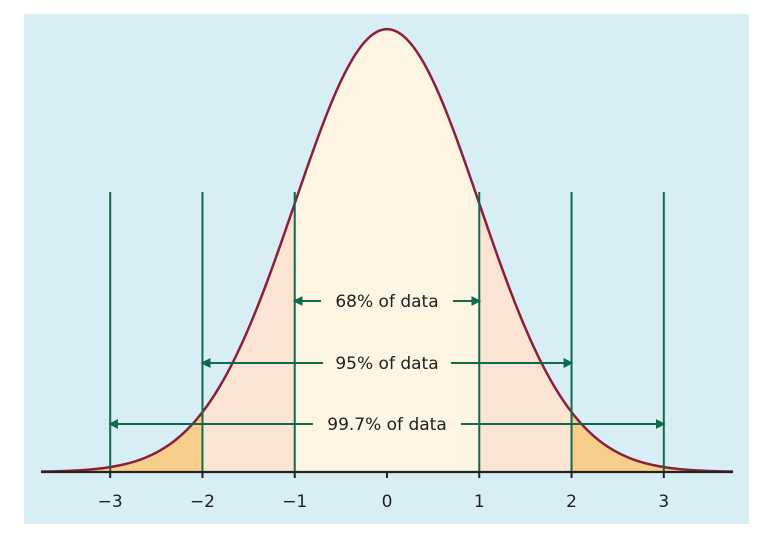 The height and width of the screenshot is (541, 767). I want to click on x-tick-label: −3, so click(110, 502).